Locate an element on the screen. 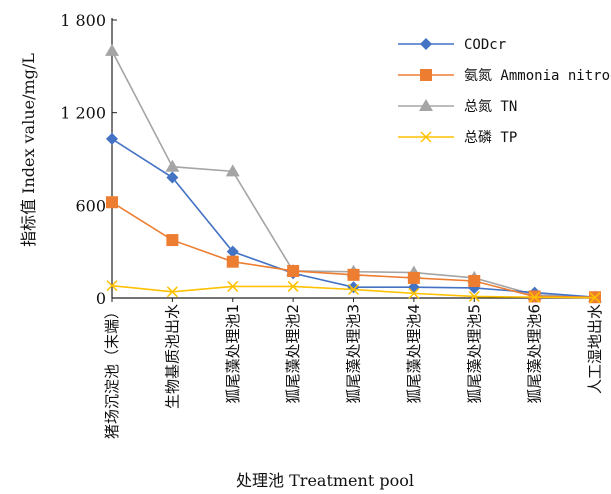 This screenshot has width=611, height=494. legend-label: 氨氮 Ammonia nitrogen is located at coordinates (537, 76).